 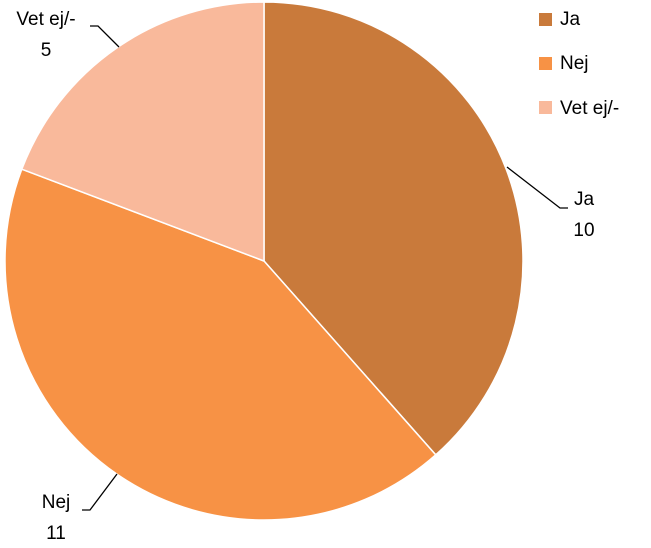 What do you see at coordinates (56, 533) in the screenshot?
I see `data-label-value-nej: 11` at bounding box center [56, 533].